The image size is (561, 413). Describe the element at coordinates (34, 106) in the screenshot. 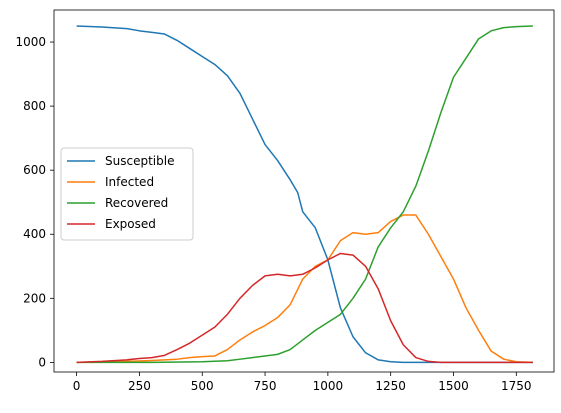

I see `y-tick-label: 800` at that location.